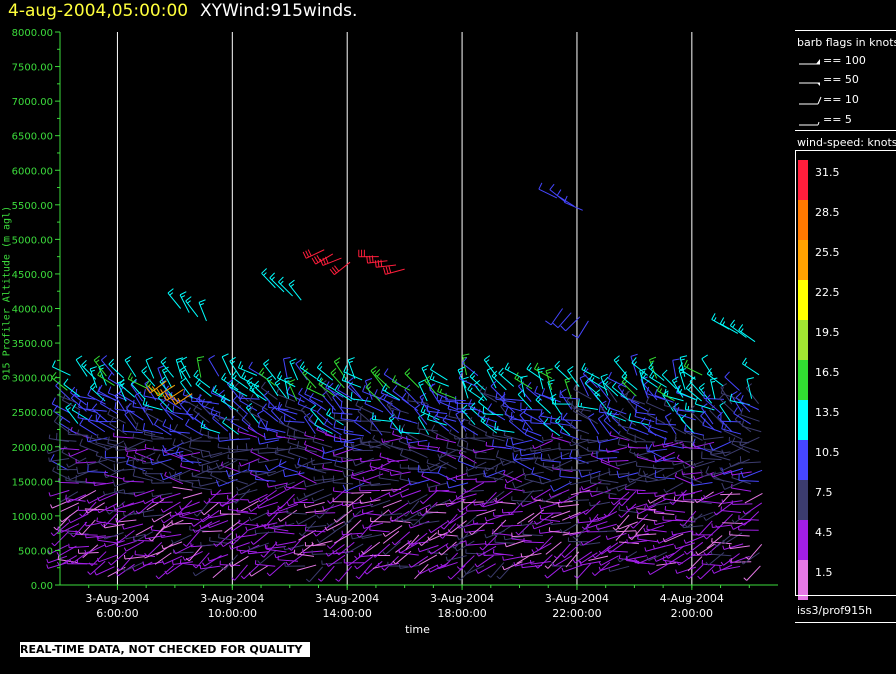 The image size is (896, 674). I want to click on flag-100-icon, so click(809, 62).